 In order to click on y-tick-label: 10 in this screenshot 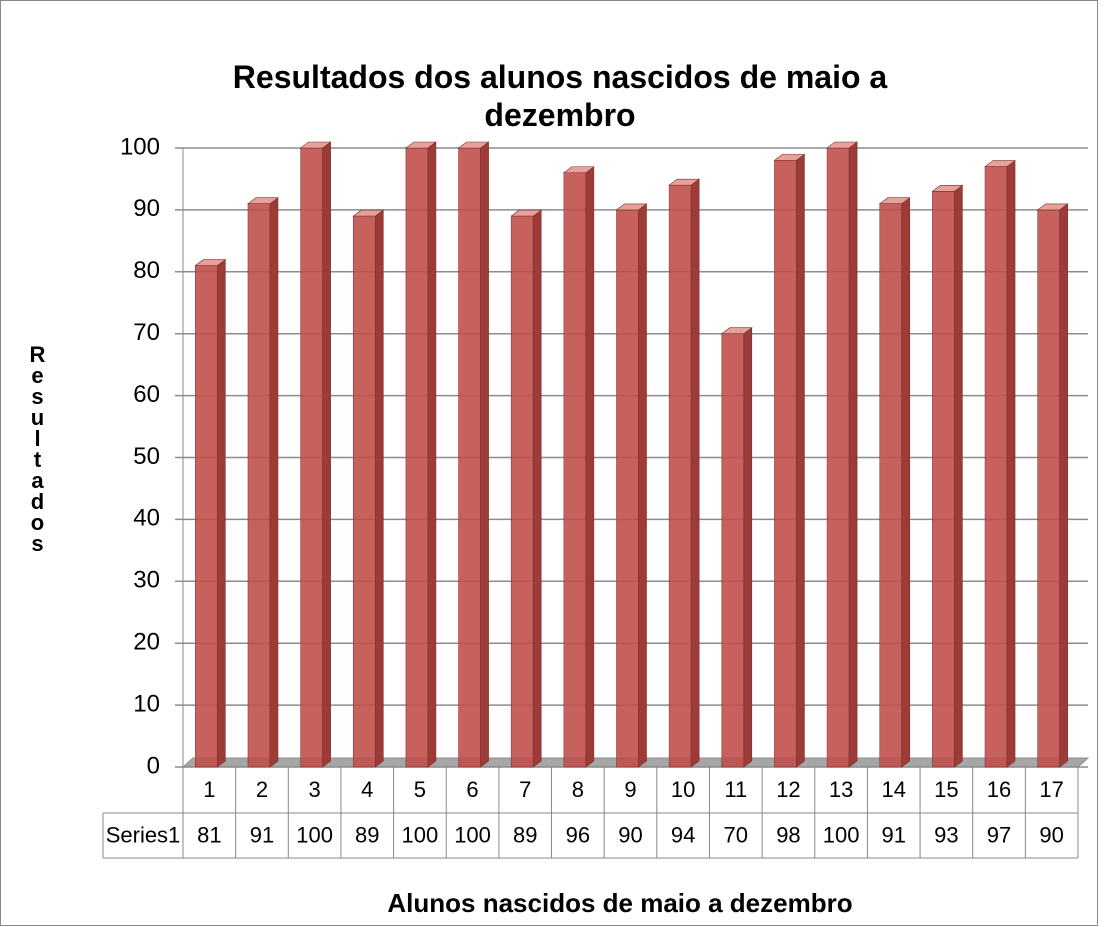, I will do `click(146, 703)`.